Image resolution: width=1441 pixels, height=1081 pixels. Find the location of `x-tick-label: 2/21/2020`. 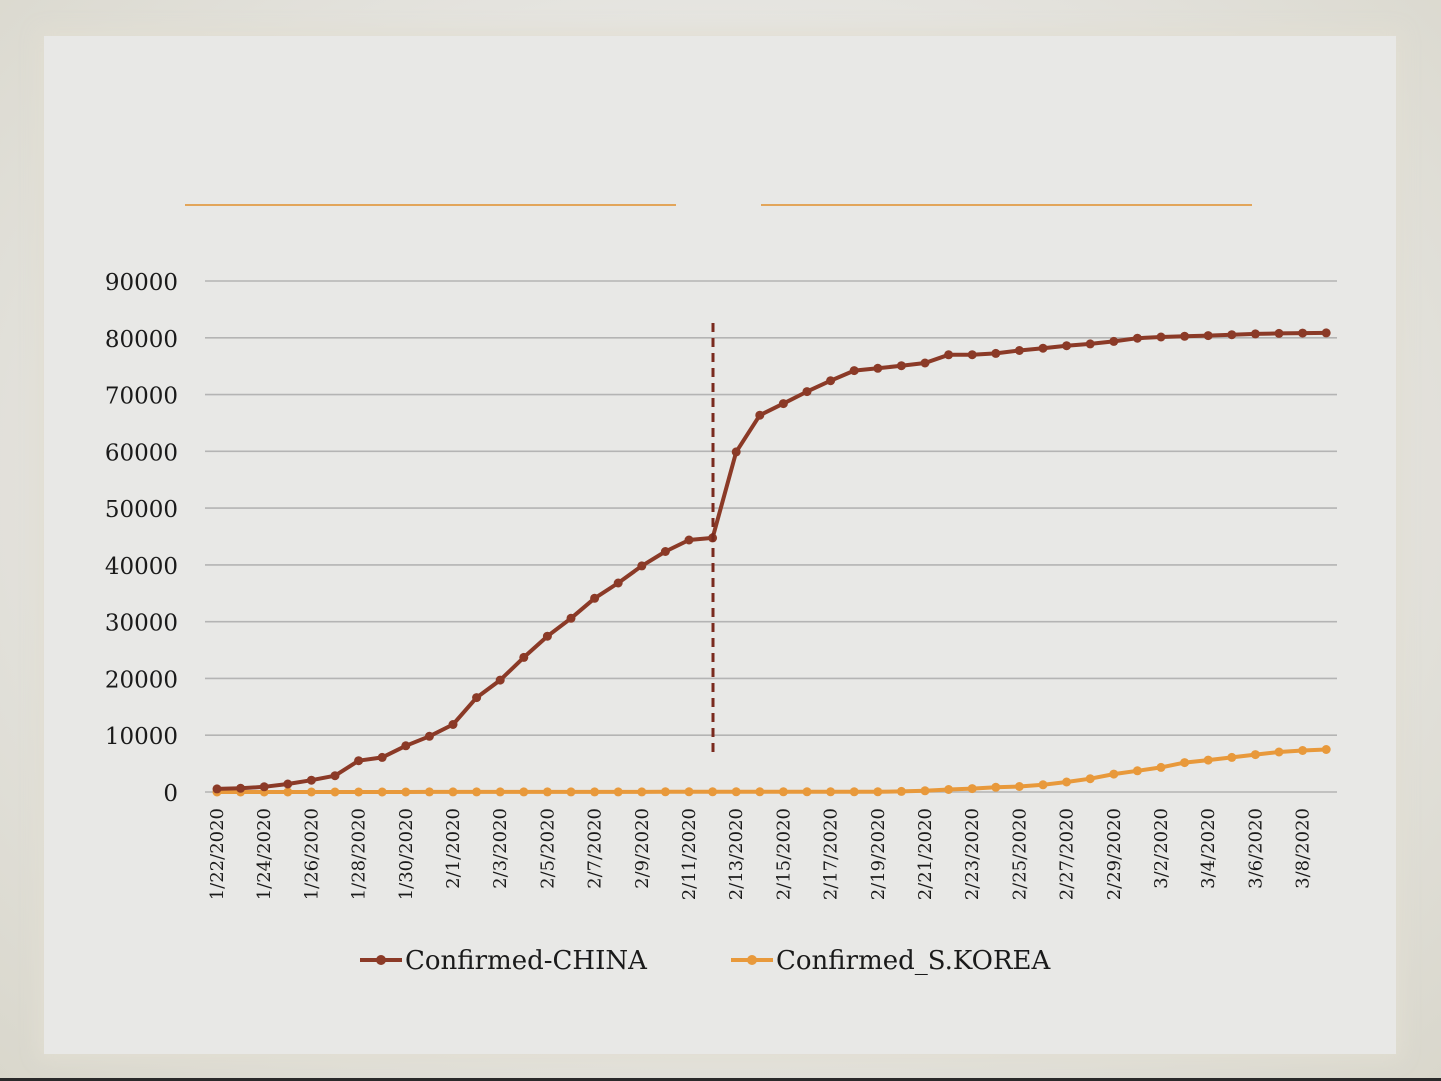

x-tick-label: 2/21/2020 is located at coordinates (925, 854).